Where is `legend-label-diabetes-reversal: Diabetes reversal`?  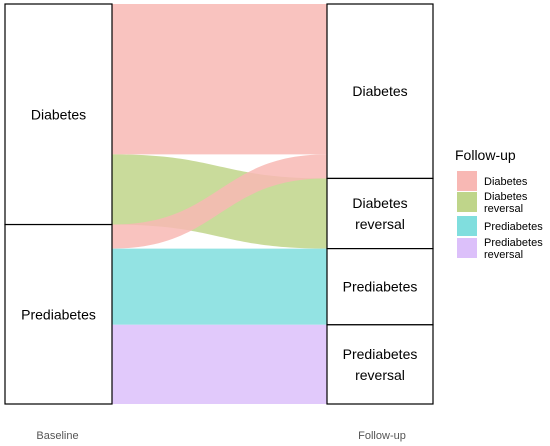
legend-label-diabetes-reversal: Diabetes reversal is located at coordinates (506, 203).